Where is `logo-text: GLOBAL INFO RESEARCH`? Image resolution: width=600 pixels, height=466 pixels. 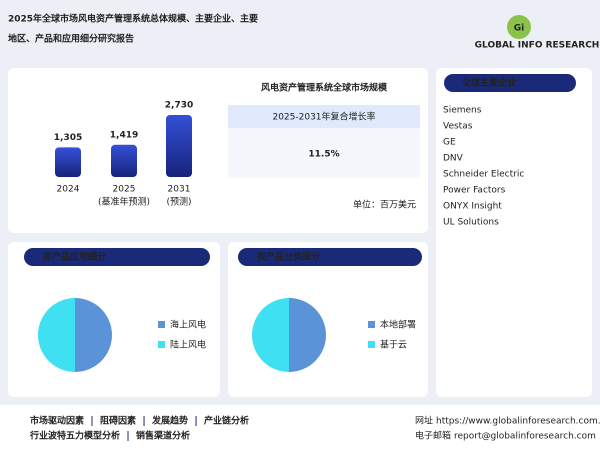
logo-text: GLOBAL INFO RESEARCH is located at coordinates (537, 46).